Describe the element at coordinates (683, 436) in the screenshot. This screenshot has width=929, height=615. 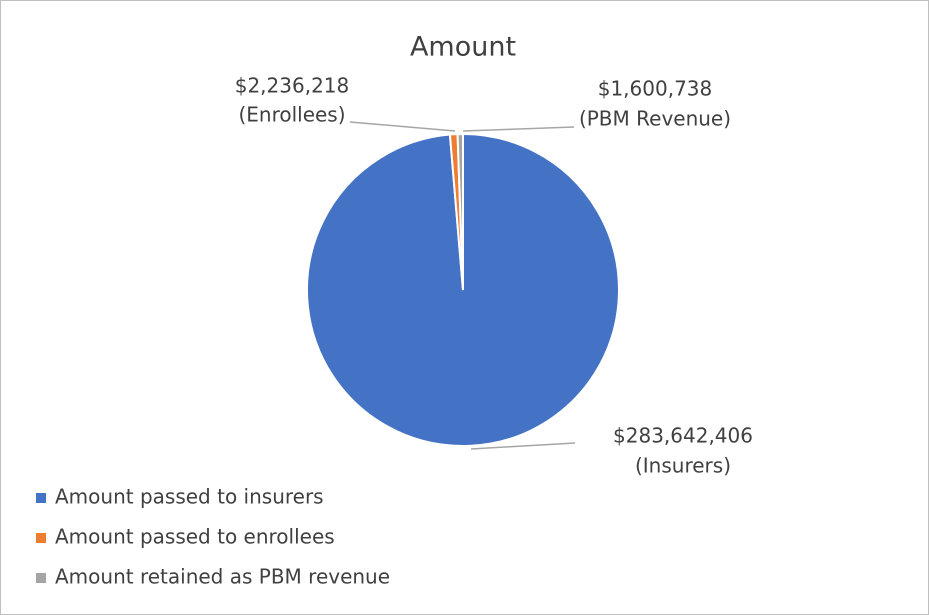
I see `data-label: $283,642,406` at that location.